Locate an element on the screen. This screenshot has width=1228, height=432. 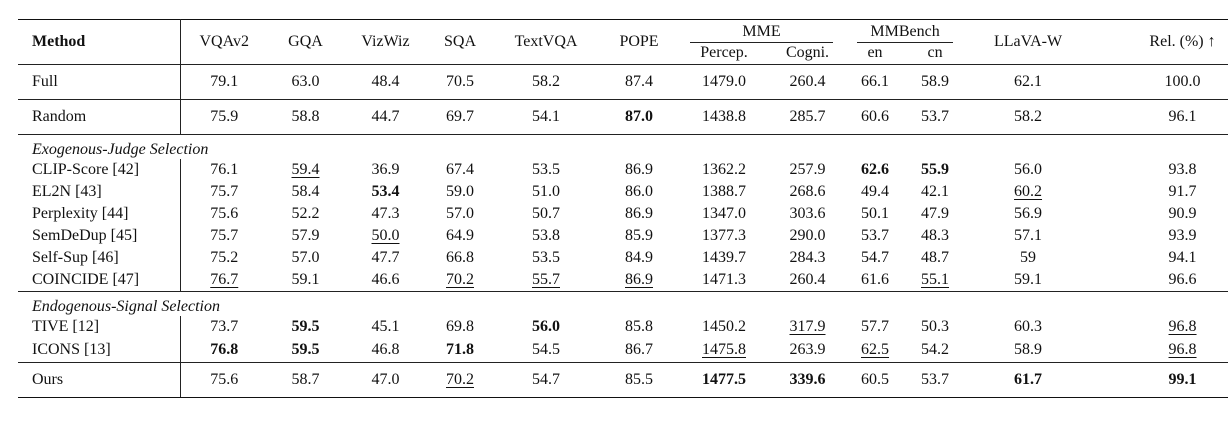
cell: 53.7 is located at coordinates (935, 117).